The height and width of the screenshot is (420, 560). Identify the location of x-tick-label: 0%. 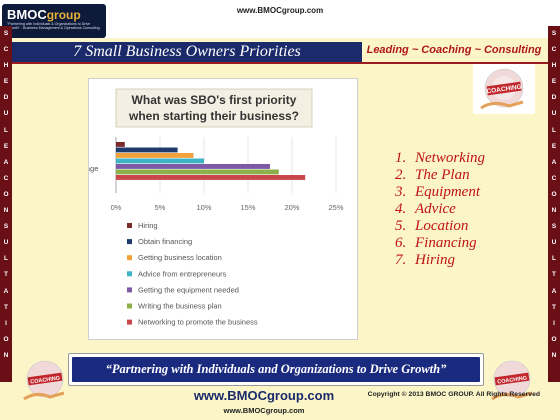
(116, 207).